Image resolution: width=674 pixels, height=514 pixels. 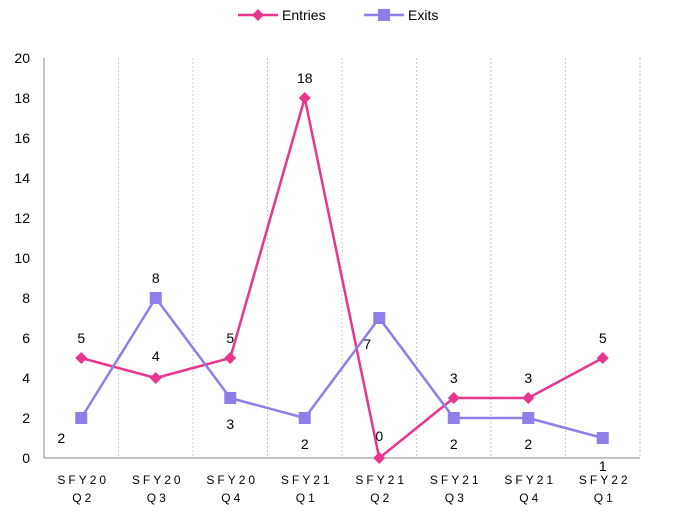 What do you see at coordinates (156, 356) in the screenshot?
I see `data-label-entries: 4` at bounding box center [156, 356].